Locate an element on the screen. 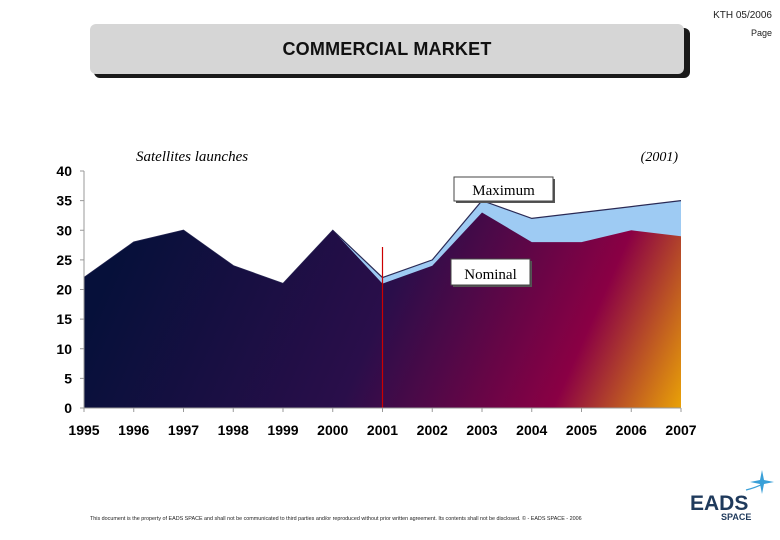 The image size is (780, 540). y-tick-label: 15 is located at coordinates (64, 319).